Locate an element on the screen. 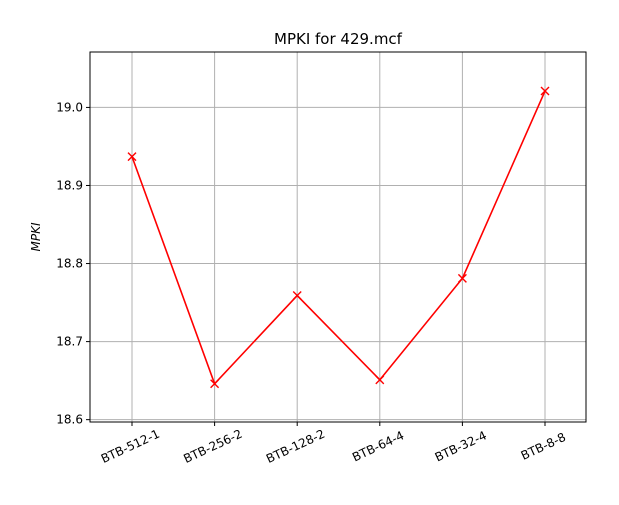 The image size is (619, 505). x-tick-label: BTB-128-2 is located at coordinates (295, 446).